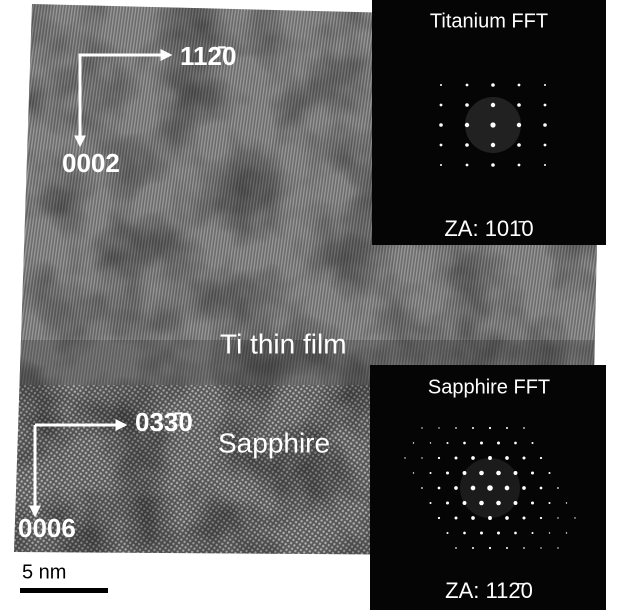 Image resolution: width=624 pixels, height=610 pixels. Describe the element at coordinates (488, 228) in the screenshot. I see `zone-axis: ZA: 101̄0` at that location.